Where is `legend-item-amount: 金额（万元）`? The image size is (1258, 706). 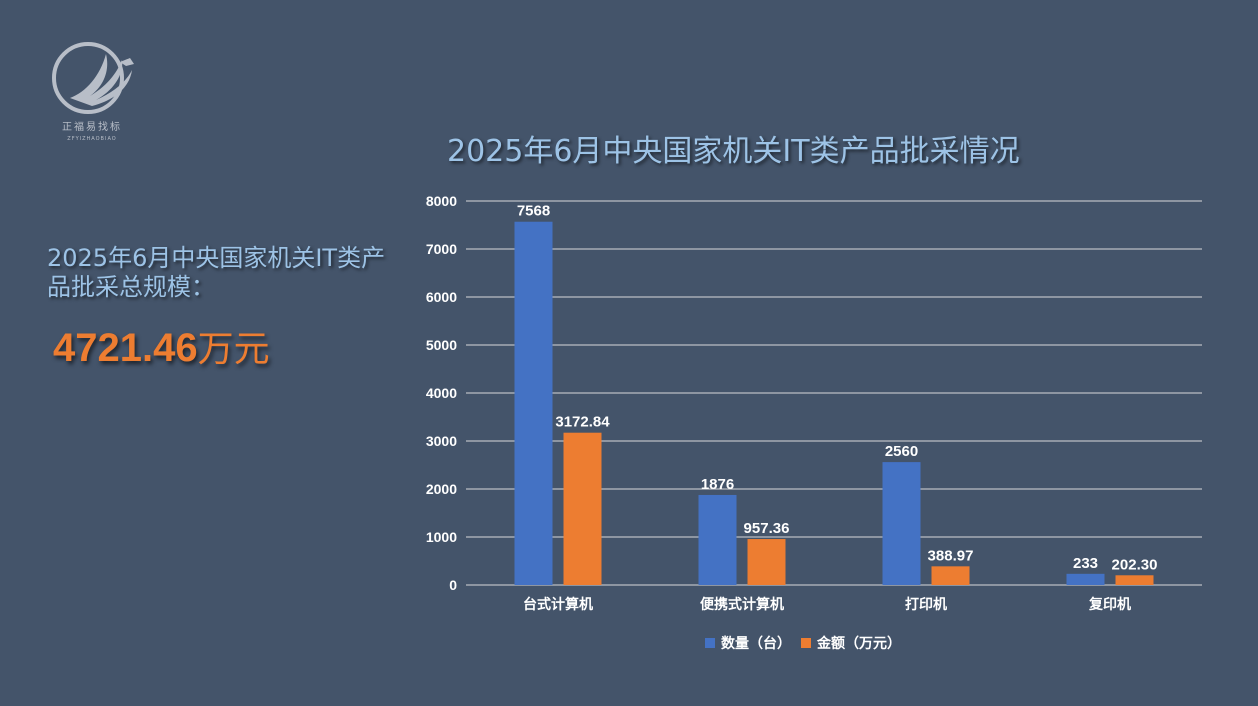
legend-item-amount: 金额（万元） is located at coordinates (851, 643).